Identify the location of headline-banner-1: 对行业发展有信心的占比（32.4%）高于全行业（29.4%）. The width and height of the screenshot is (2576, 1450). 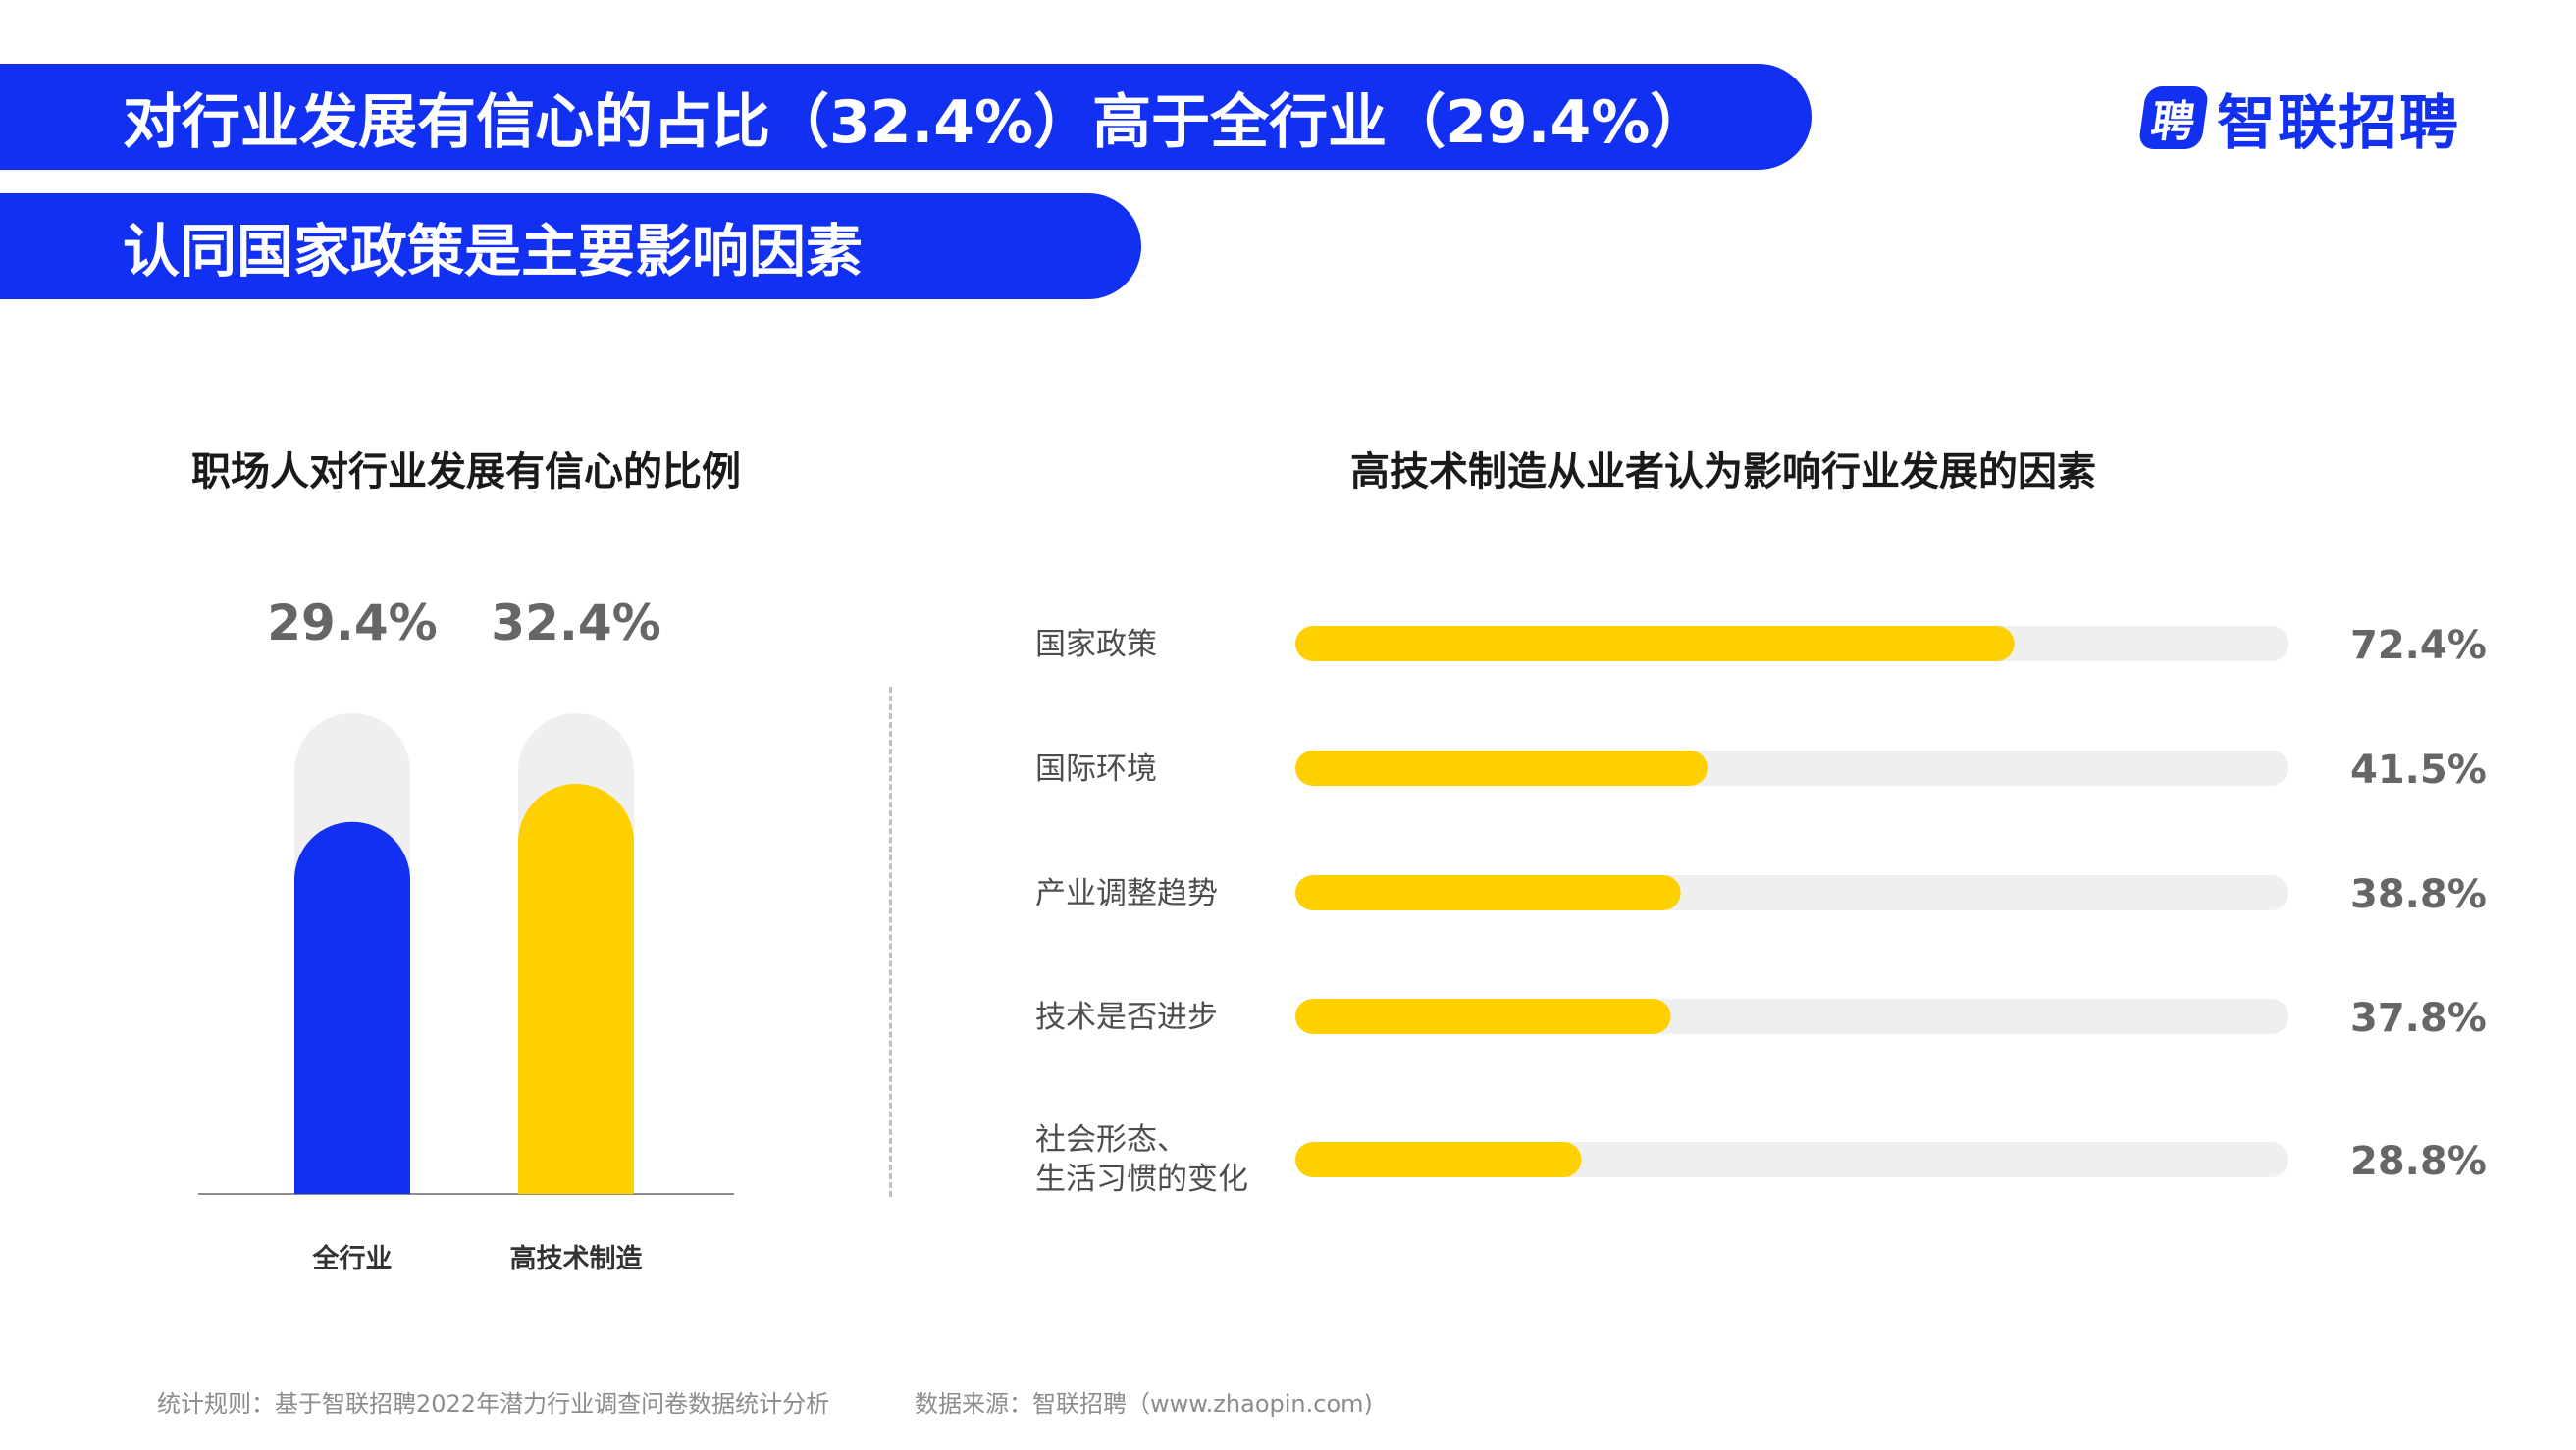
(906, 117).